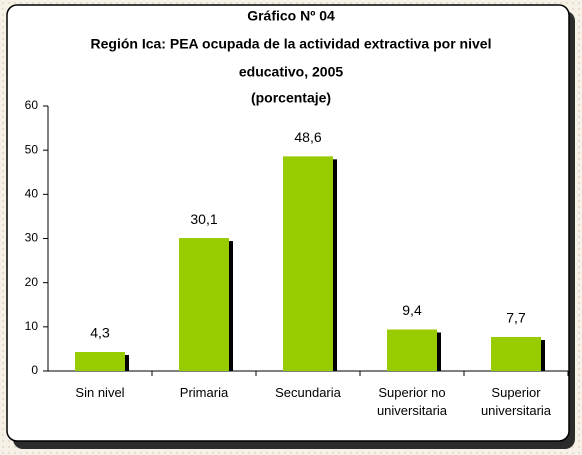  Describe the element at coordinates (32, 149) in the screenshot. I see `y-tick-label: 50` at that location.